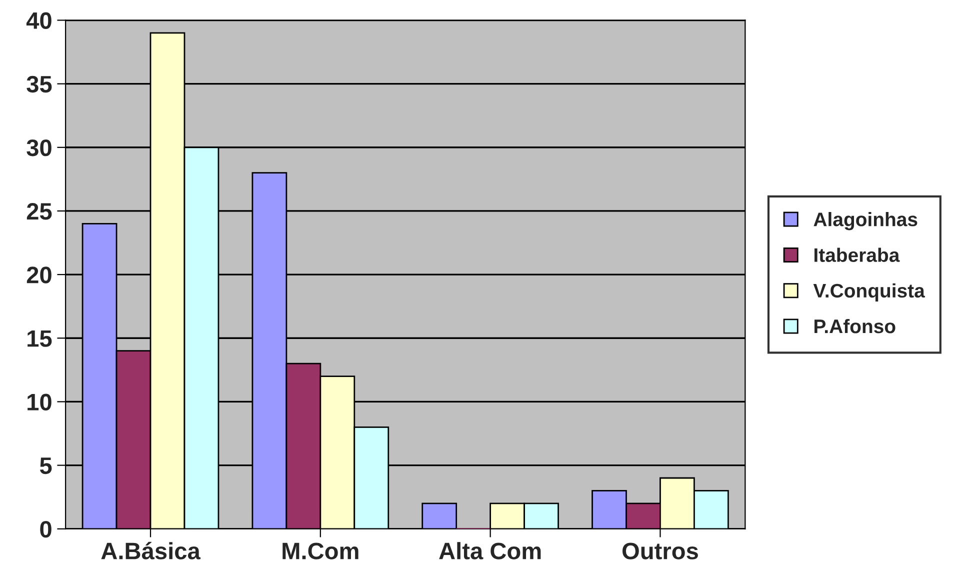 Image resolution: width=964 pixels, height=578 pixels. I want to click on x-tick-label: Outros, so click(660, 551).